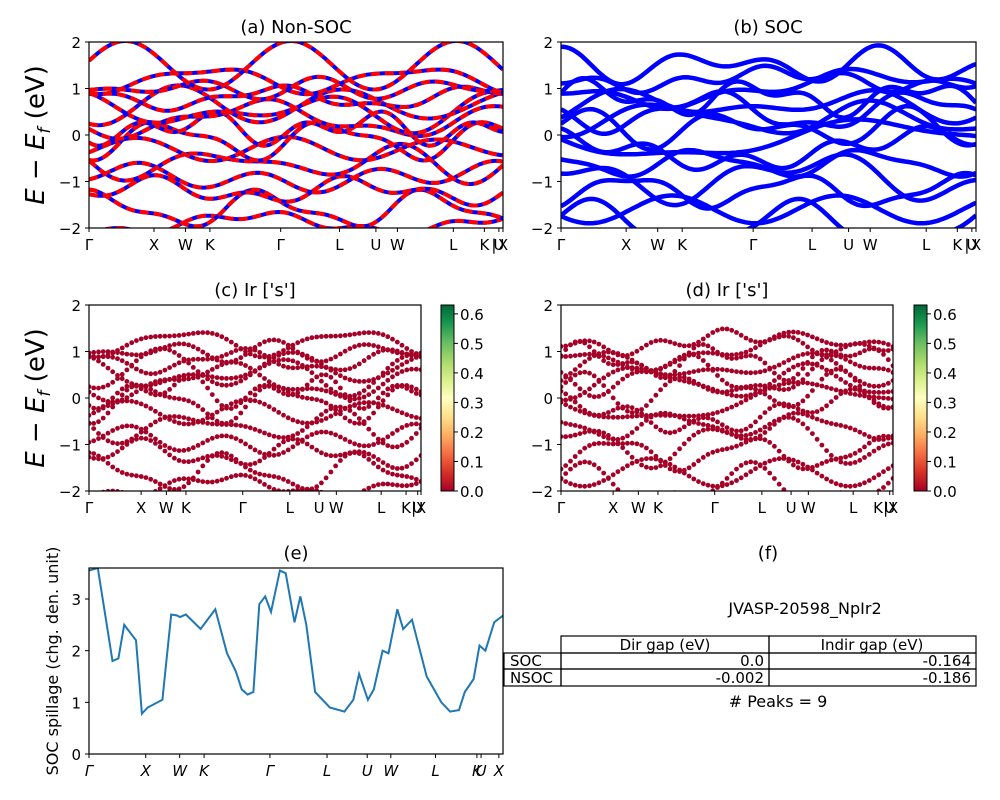 The width and height of the screenshot is (1000, 800). Describe the element at coordinates (477, 771) in the screenshot. I see `xtick-label: K` at that location.